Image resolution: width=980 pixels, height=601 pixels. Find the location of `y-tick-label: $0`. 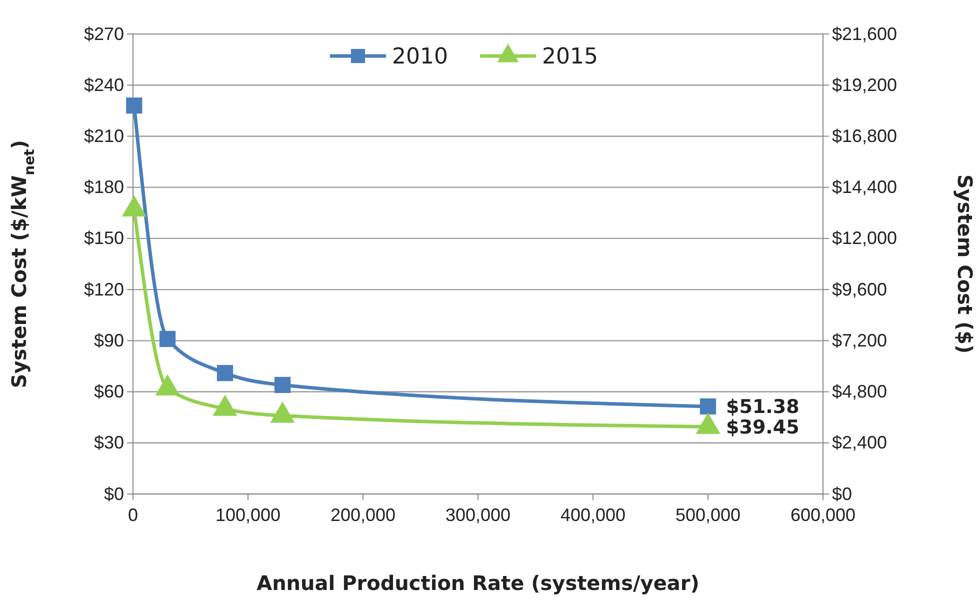

y-tick-label: $0 is located at coordinates (114, 494).